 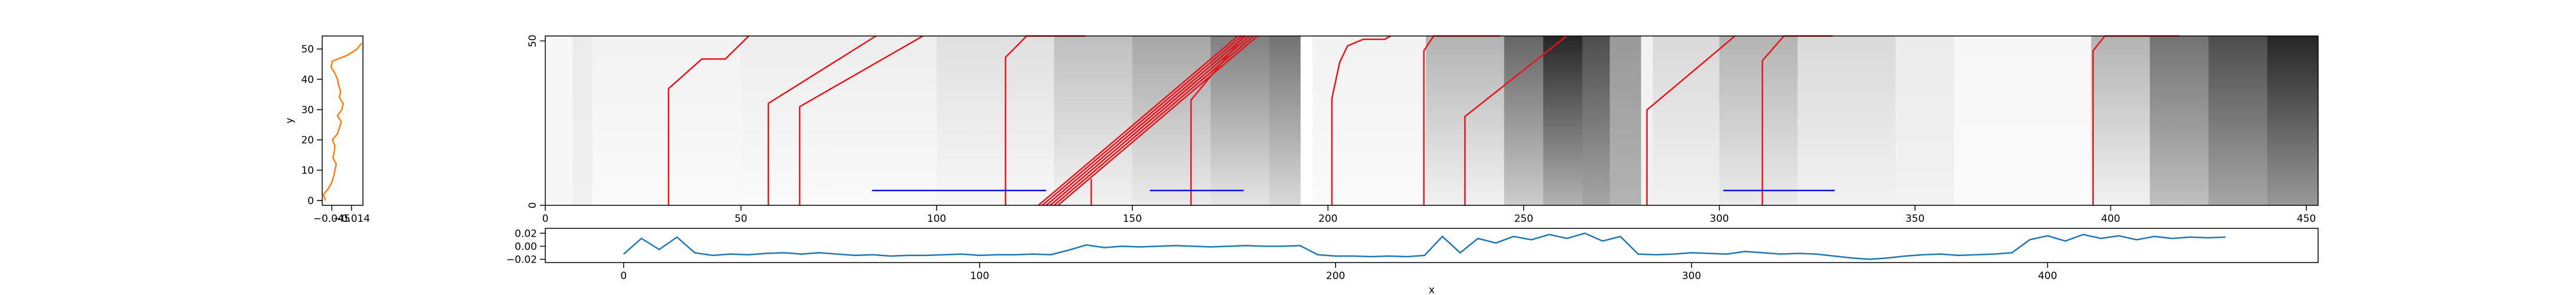 What do you see at coordinates (308, 80) in the screenshot?
I see `y-tick-label: 40` at bounding box center [308, 80].